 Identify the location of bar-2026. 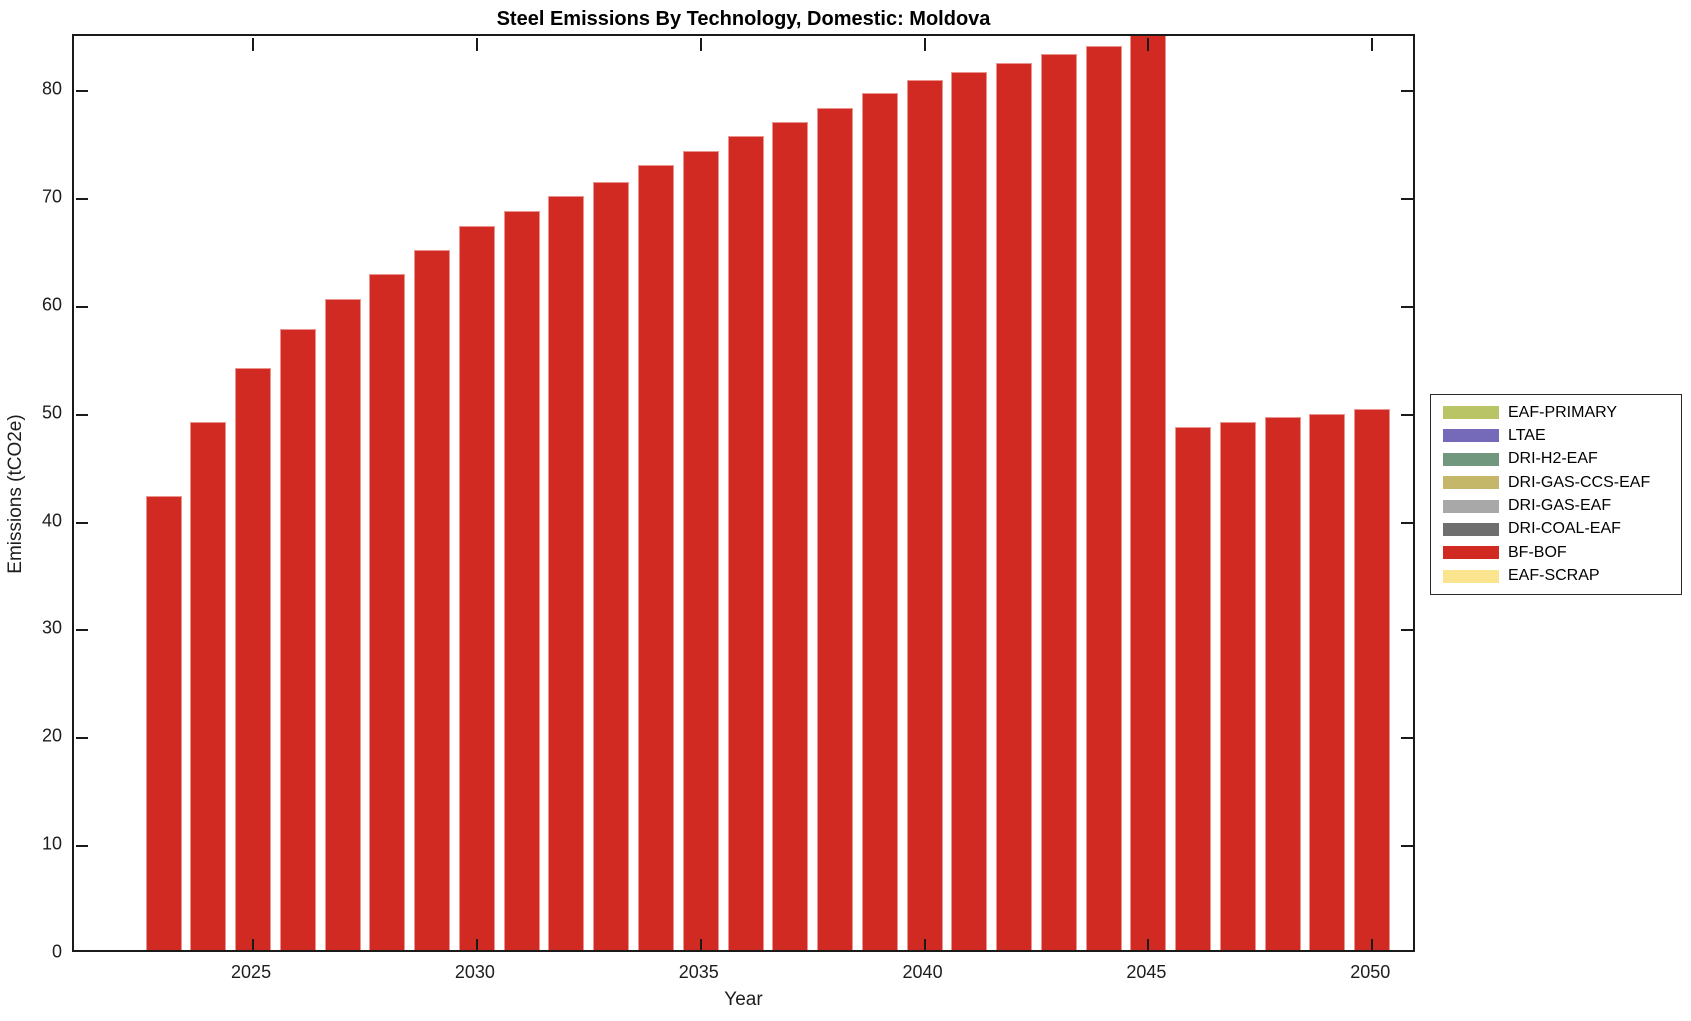
(297, 639).